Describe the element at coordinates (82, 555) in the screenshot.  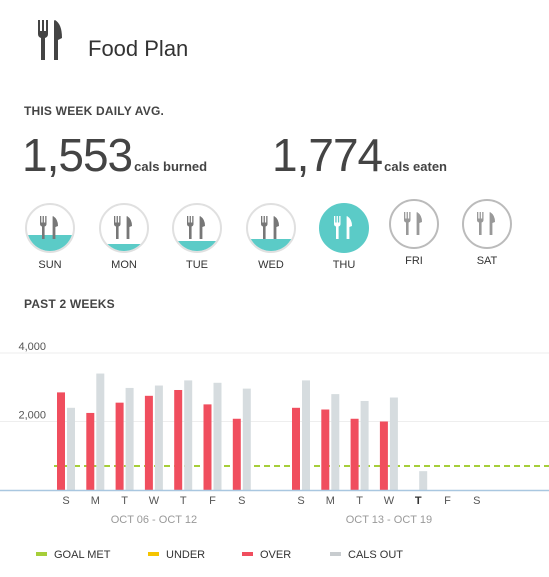
I see `legend-label: GOAL MET` at that location.